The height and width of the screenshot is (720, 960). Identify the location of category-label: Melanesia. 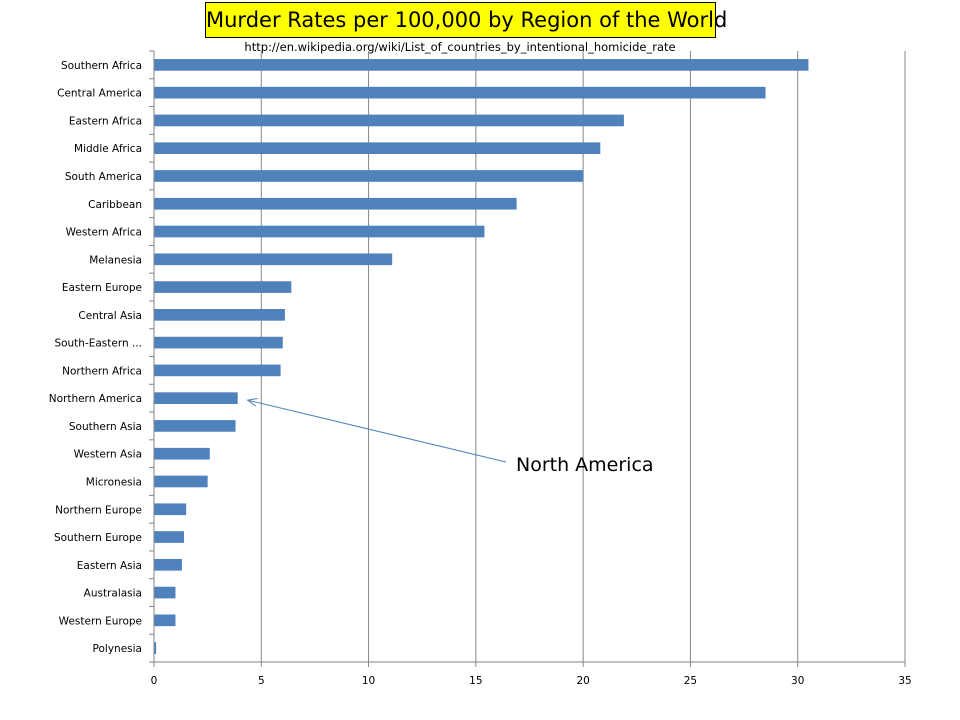
(115, 260).